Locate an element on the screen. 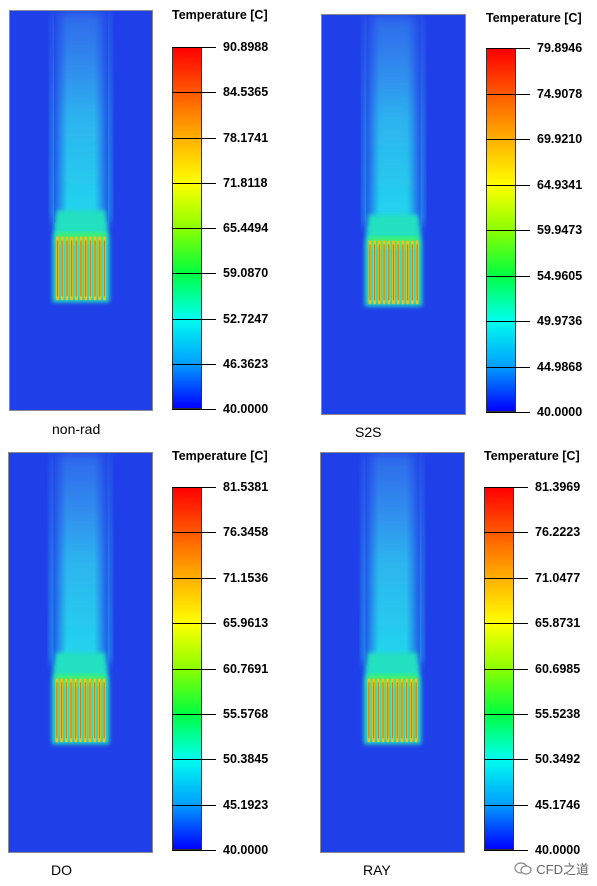 The image size is (597, 886). colorbar-tick-label: 90.8988 is located at coordinates (246, 47).